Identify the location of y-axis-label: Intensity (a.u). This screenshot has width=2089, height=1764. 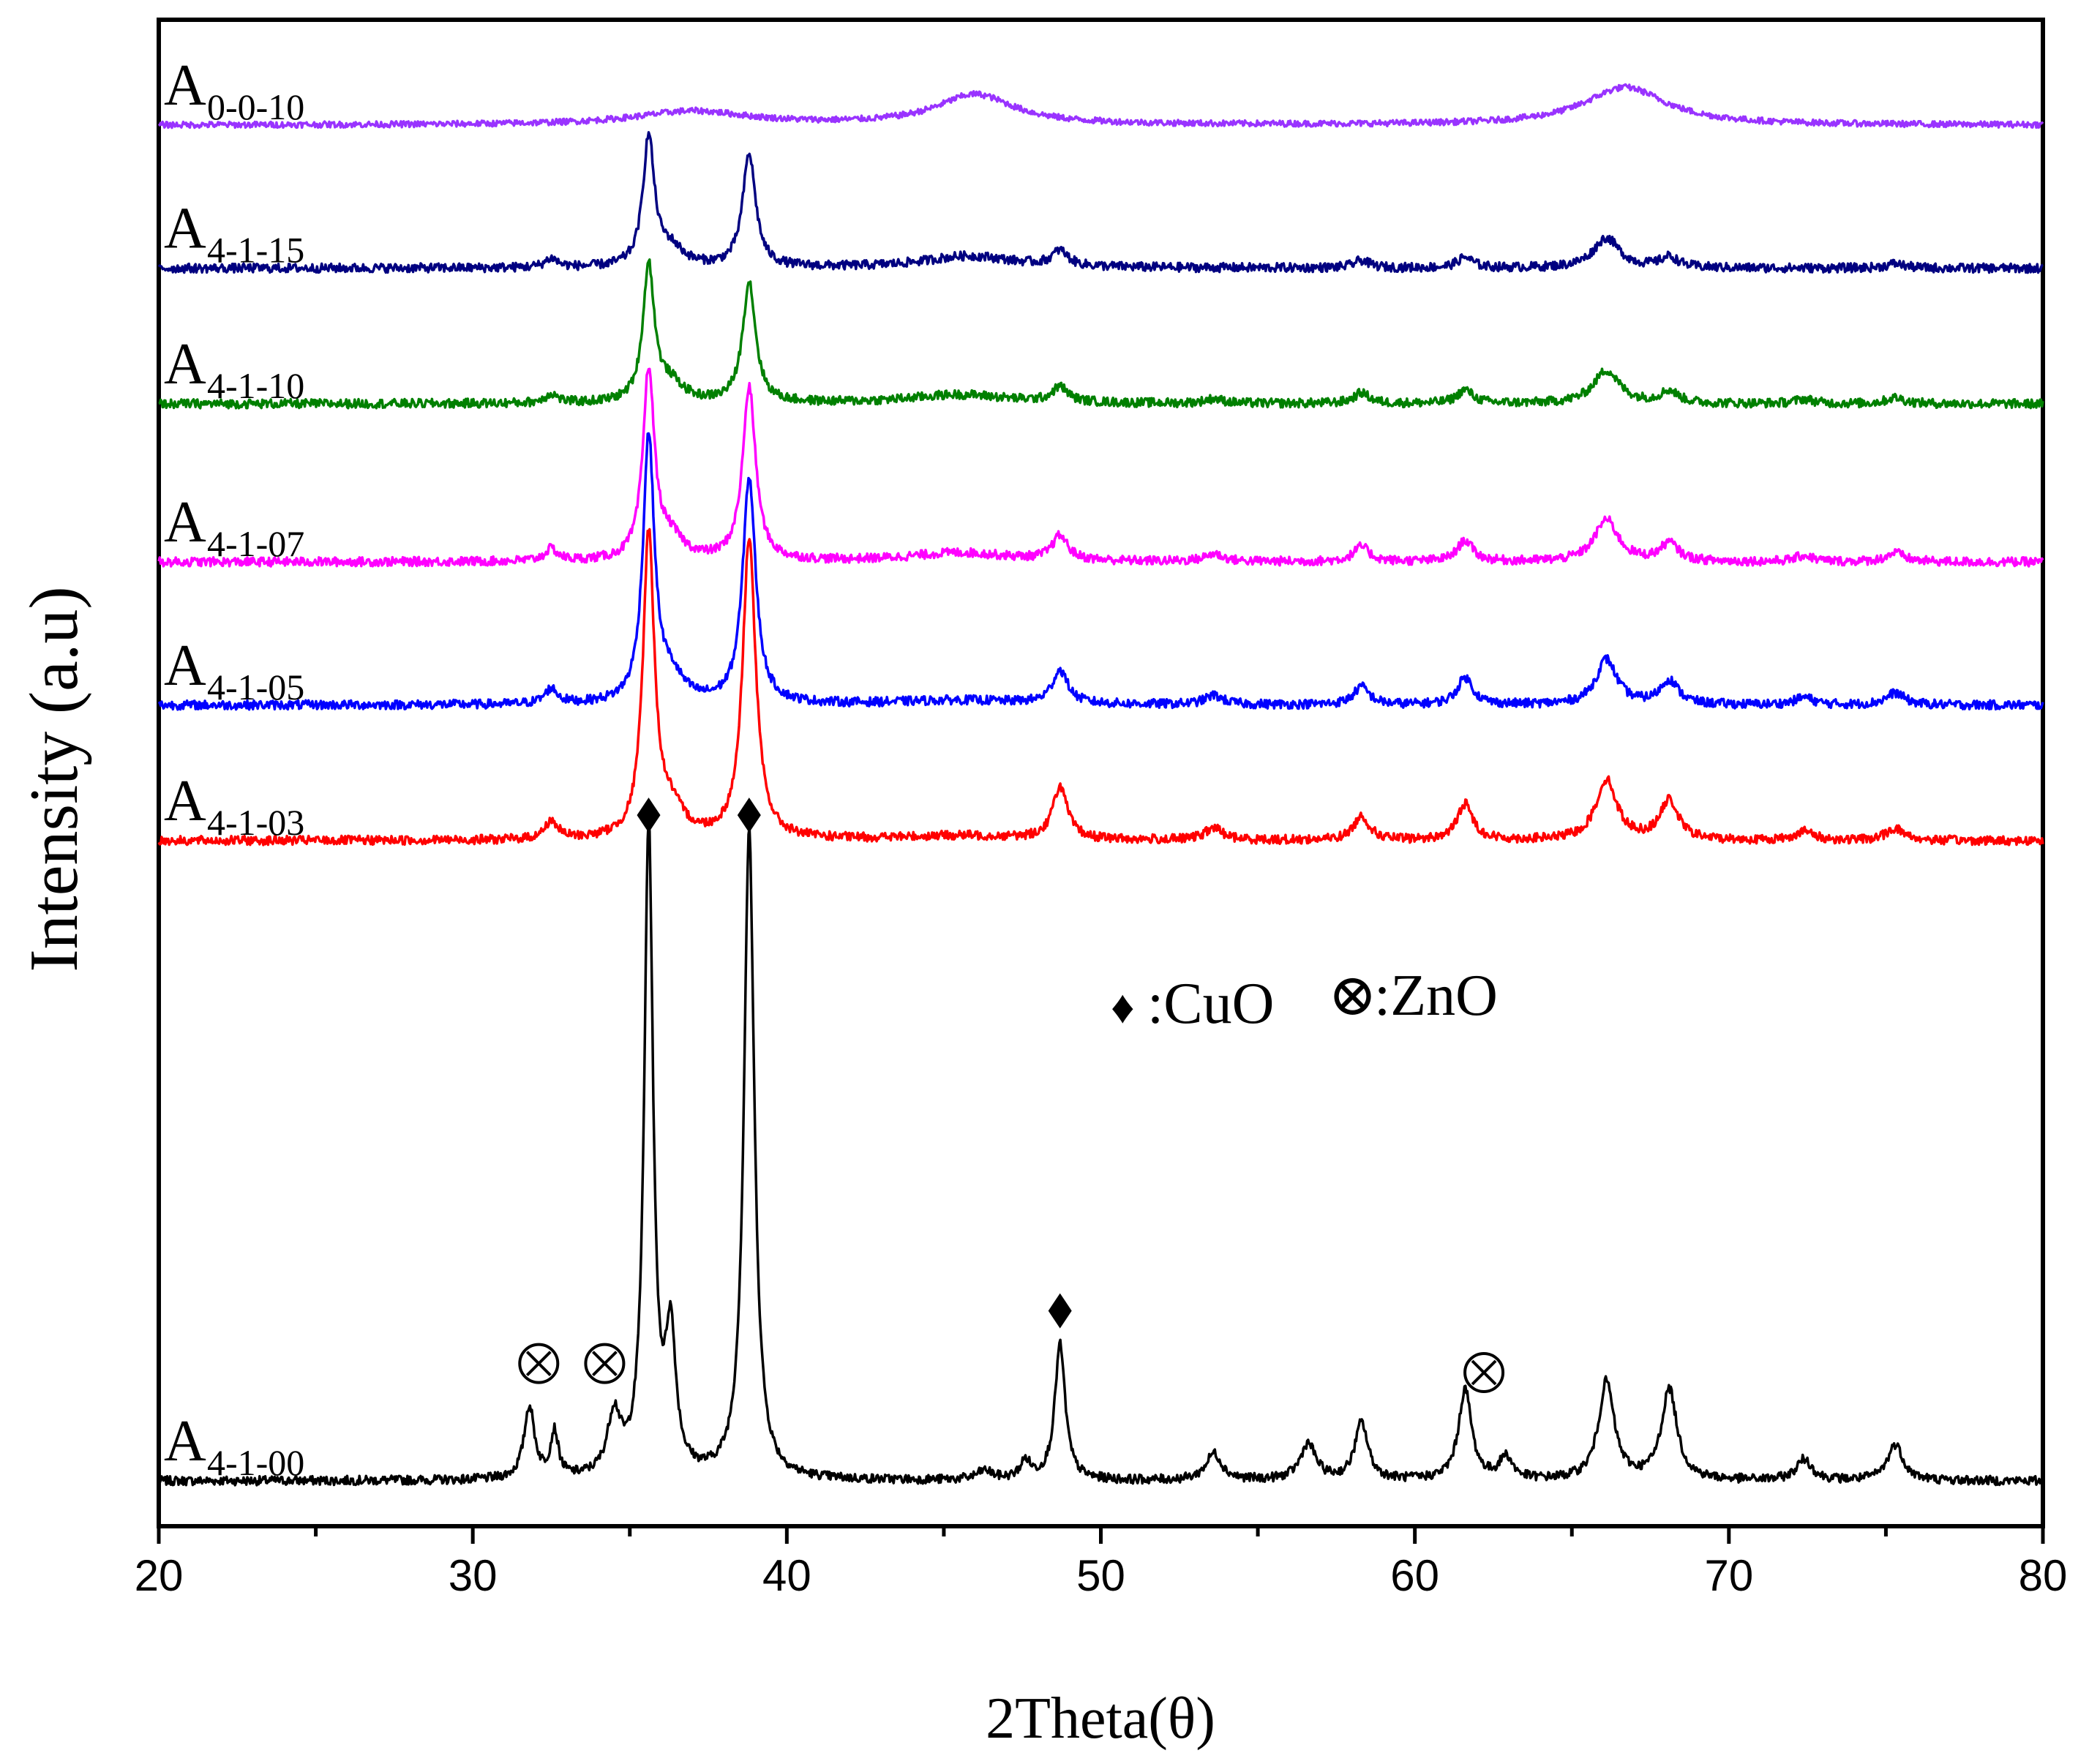
(54, 779).